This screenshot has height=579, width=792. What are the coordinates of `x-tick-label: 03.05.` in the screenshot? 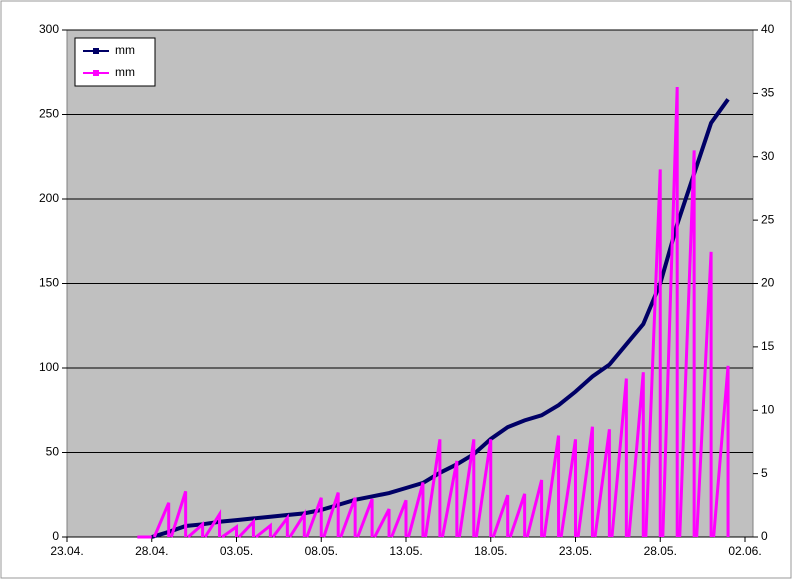 It's located at (236, 551).